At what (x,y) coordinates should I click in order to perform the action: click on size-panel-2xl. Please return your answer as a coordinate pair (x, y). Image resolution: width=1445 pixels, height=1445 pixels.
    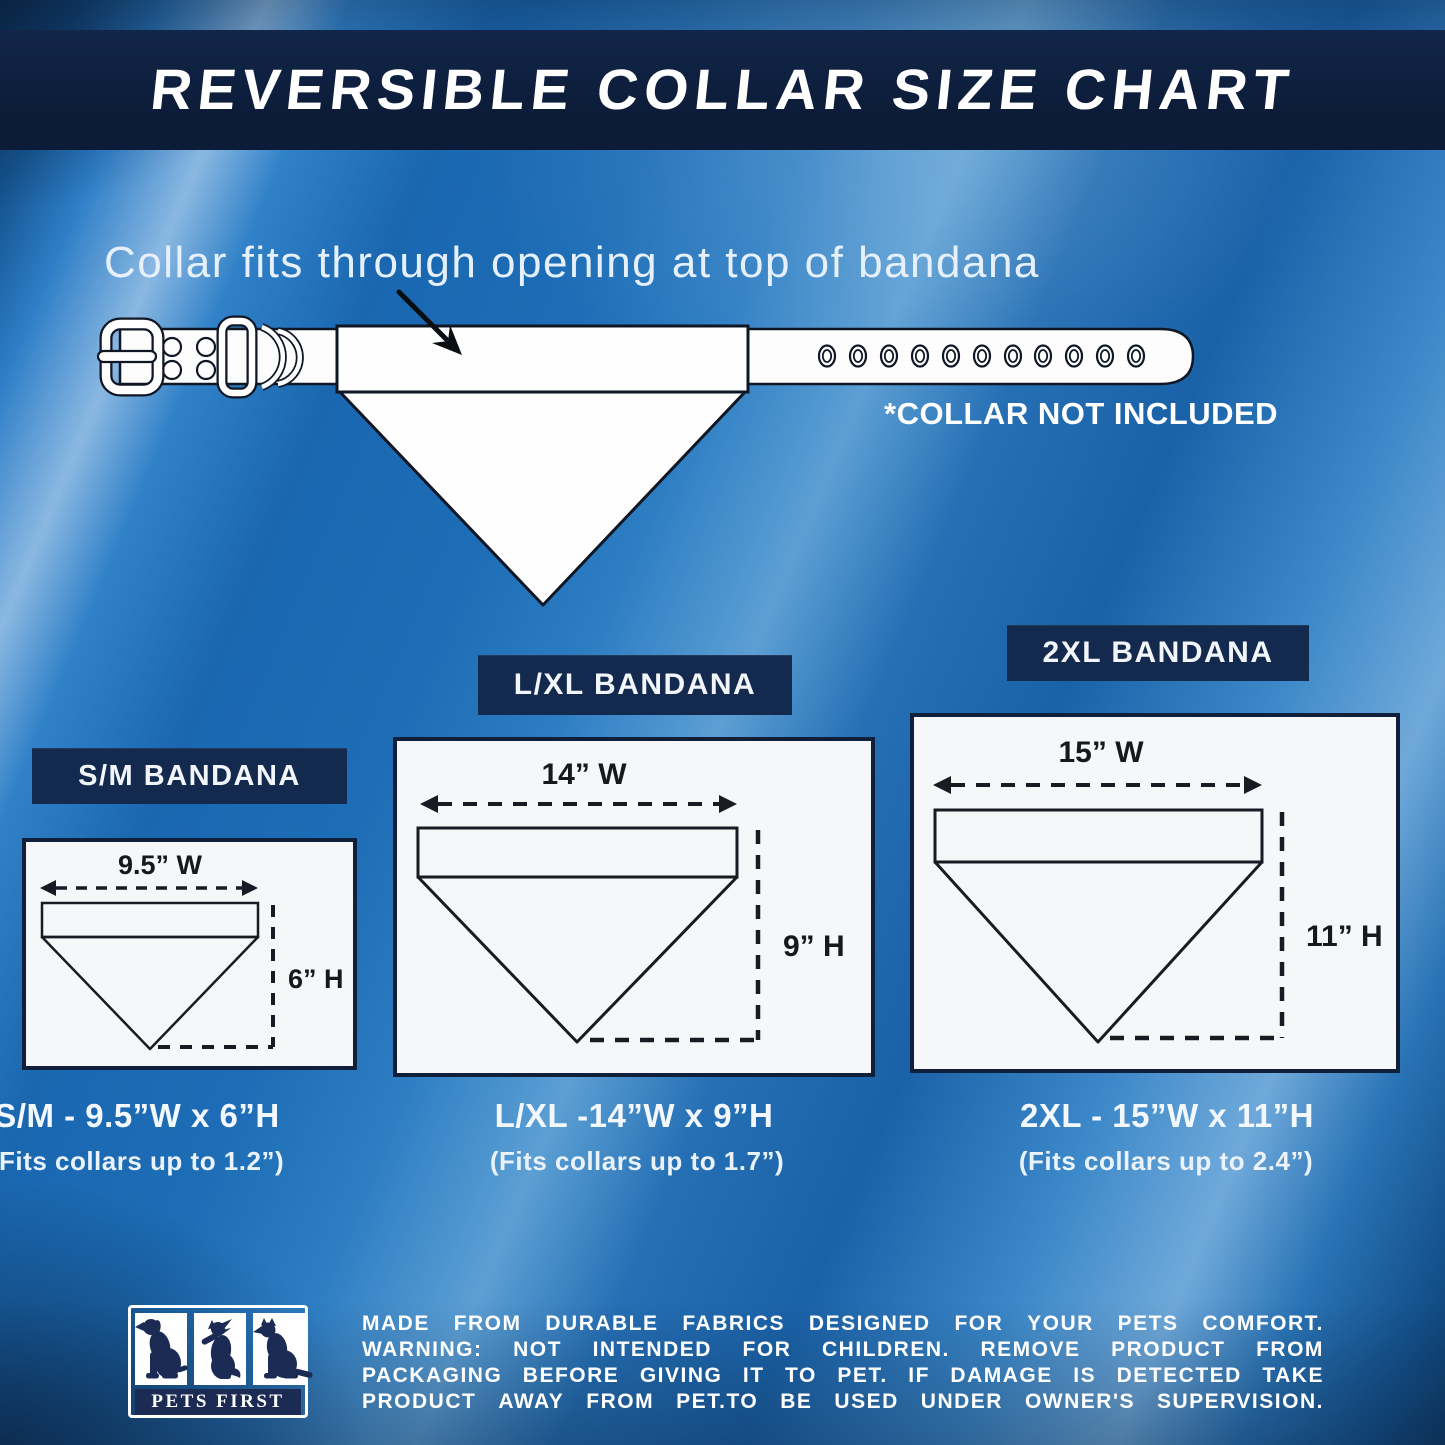
    Looking at the image, I should click on (1155, 893).